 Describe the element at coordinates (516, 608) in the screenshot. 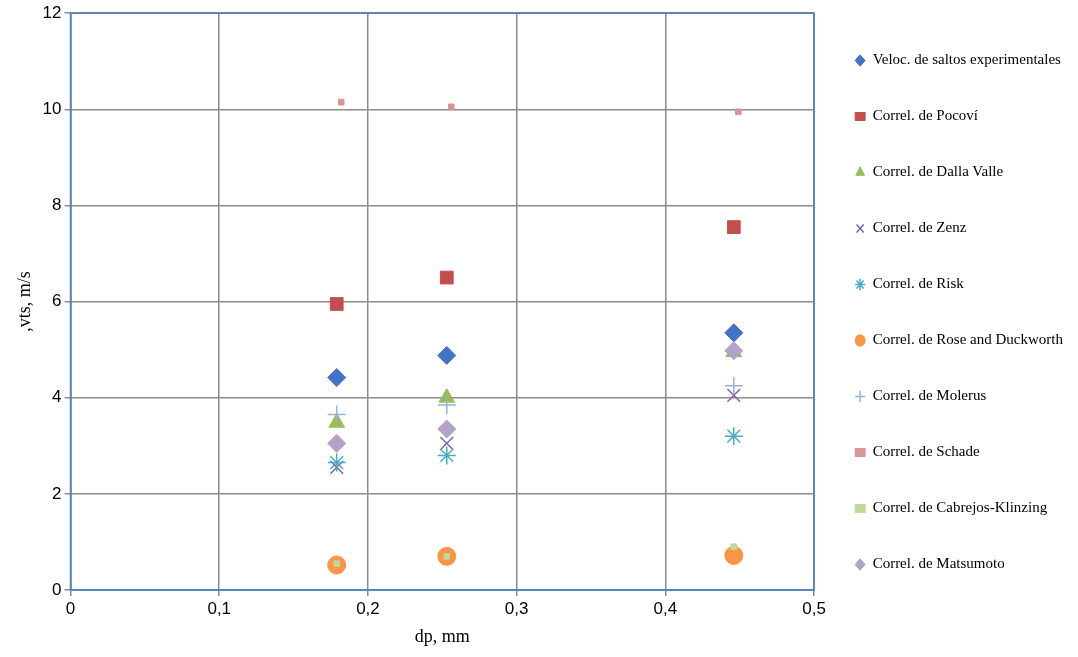

I see `x-tick-label: 0,3` at that location.